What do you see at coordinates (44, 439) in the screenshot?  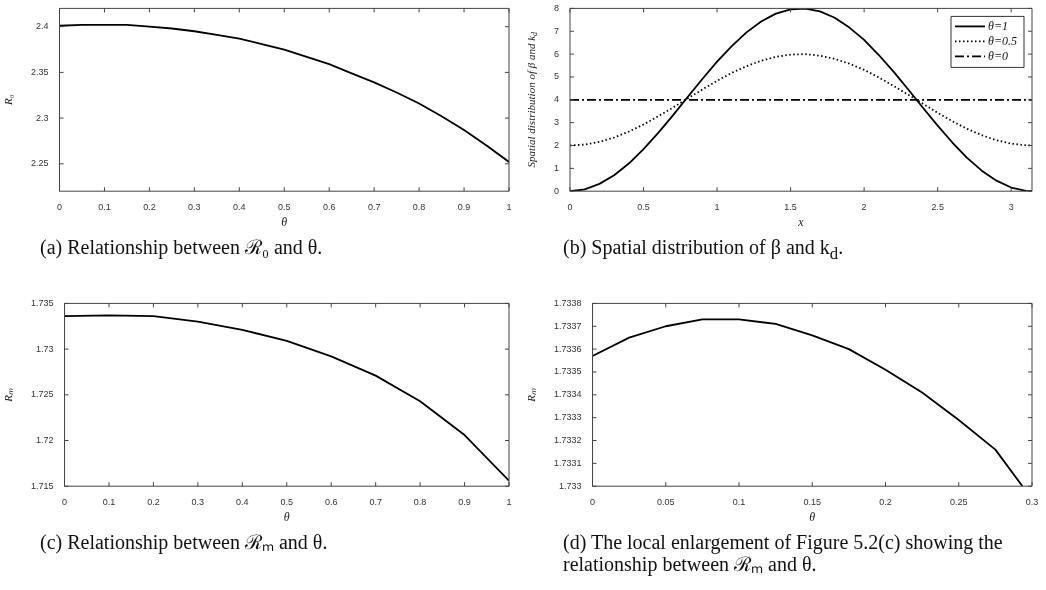 I see `y-tick-label: 1.72` at bounding box center [44, 439].